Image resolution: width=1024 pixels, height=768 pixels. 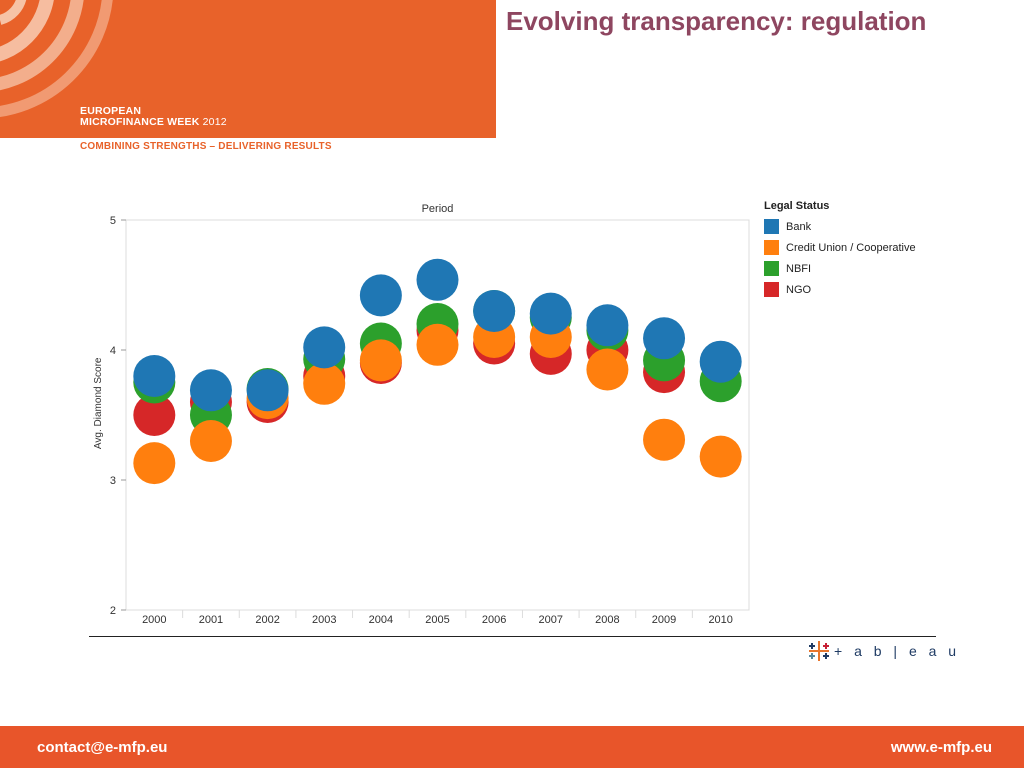 I want to click on banner-graphic, so click(x=248, y=69).